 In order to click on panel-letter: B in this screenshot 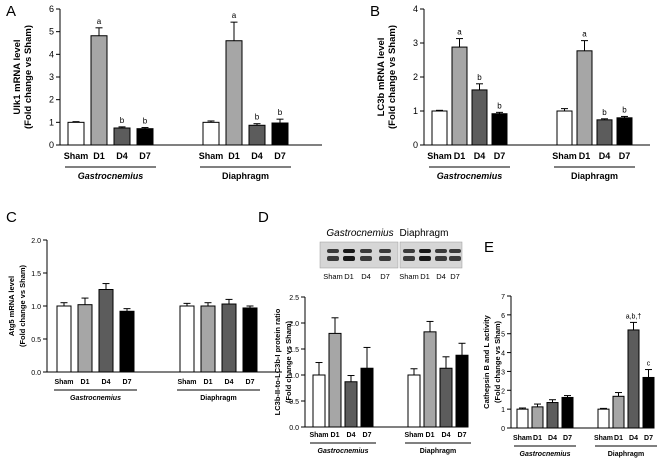, I will do `click(375, 11)`.